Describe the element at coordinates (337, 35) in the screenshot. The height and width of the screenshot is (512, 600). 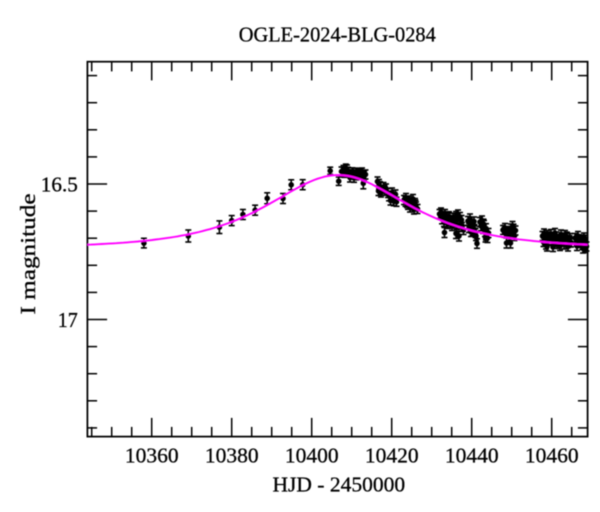
I see `svg-text: OGLE-2024-BLG-0284` at that location.